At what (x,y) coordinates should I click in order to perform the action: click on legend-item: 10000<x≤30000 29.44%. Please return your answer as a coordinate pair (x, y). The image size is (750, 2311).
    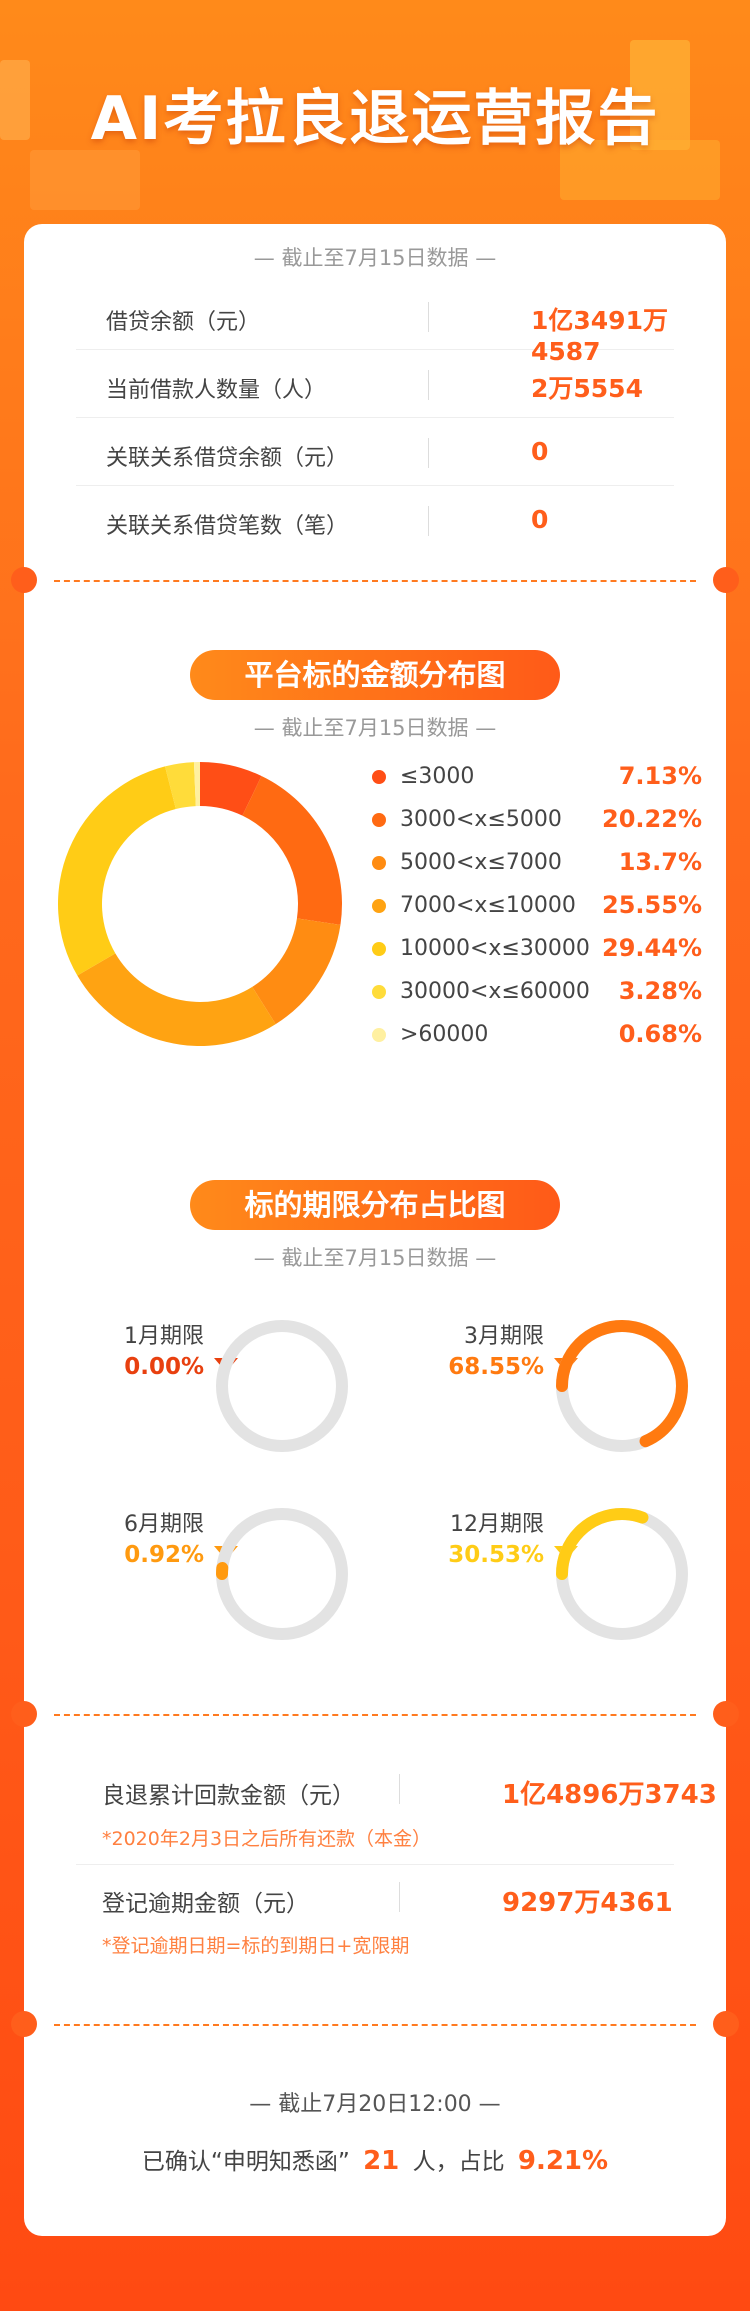
    Looking at the image, I should click on (532, 949).